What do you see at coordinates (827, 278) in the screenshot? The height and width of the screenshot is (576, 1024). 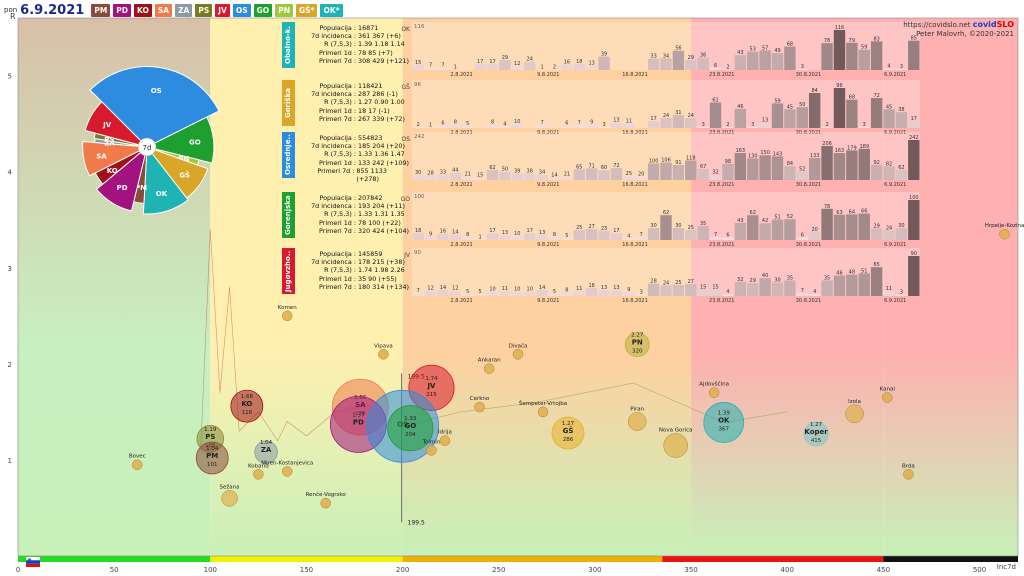 I see `bar-label-JV-33: 35` at bounding box center [827, 278].